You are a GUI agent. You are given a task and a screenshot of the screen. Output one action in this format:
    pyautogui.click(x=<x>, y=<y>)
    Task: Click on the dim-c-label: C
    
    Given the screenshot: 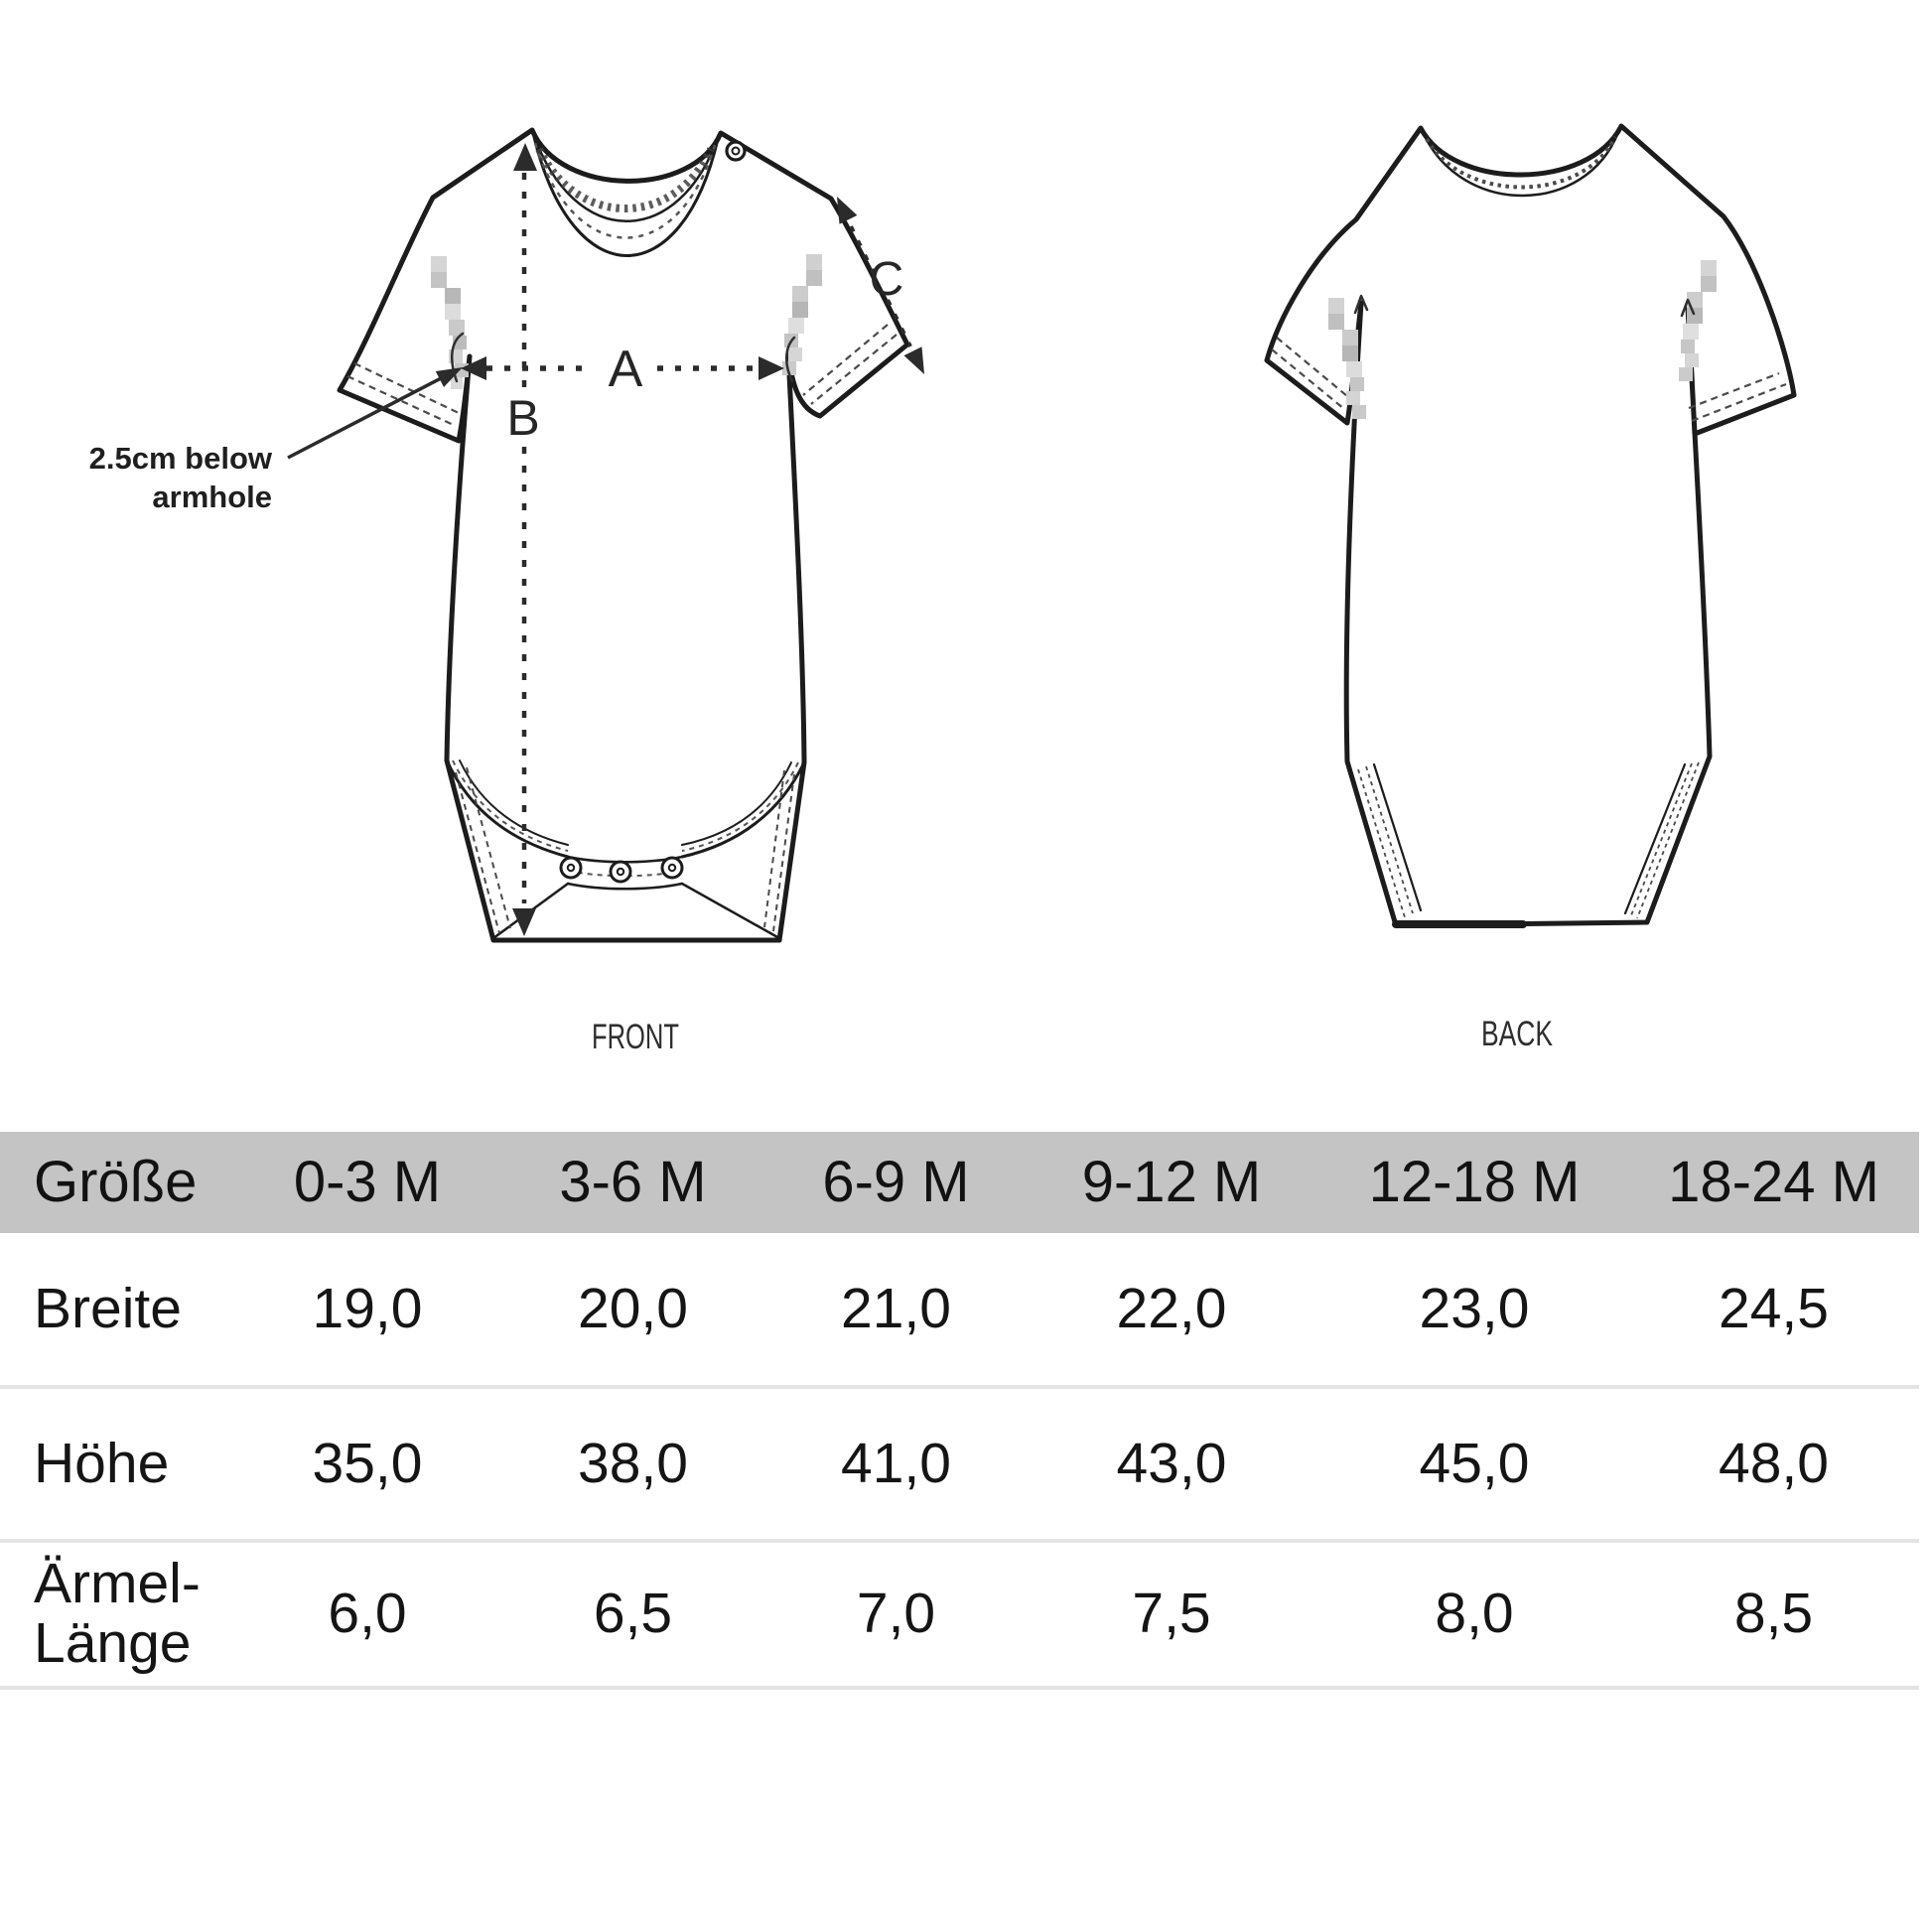 What is the action you would take?
    pyautogui.click(x=887, y=279)
    